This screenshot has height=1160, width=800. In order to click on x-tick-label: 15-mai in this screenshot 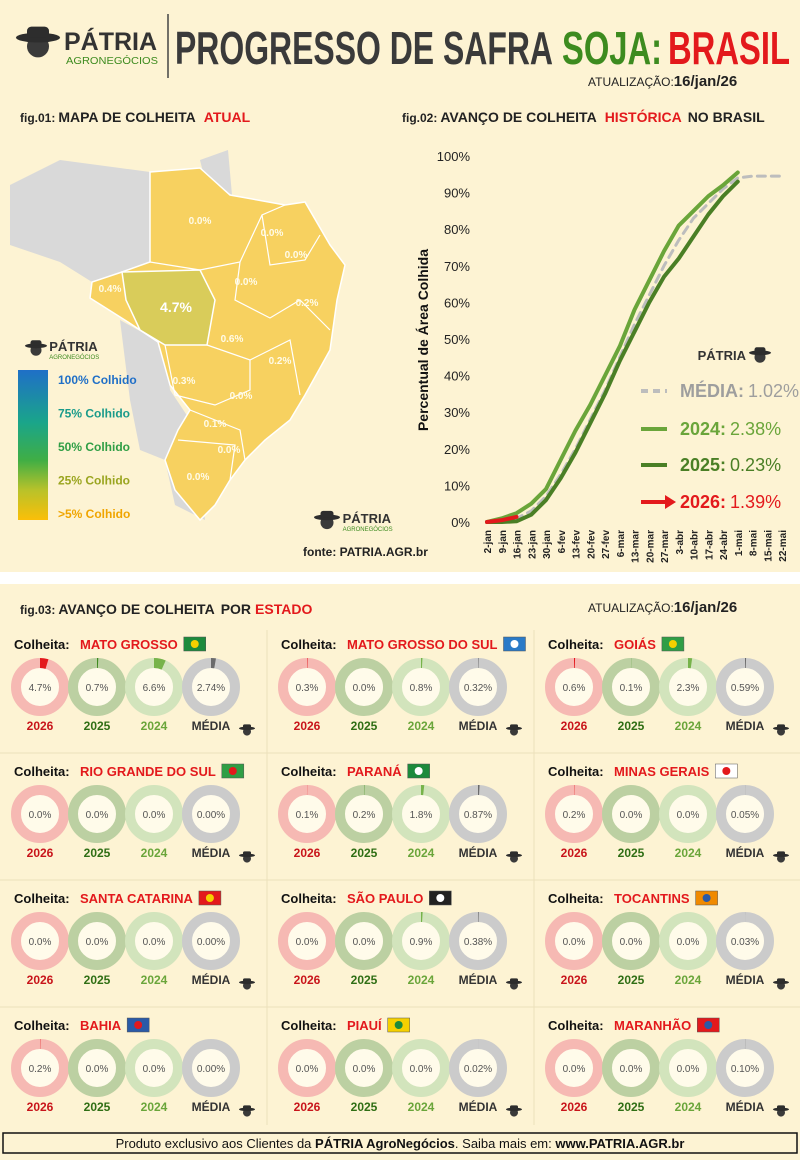, I will do `click(768, 546)`.